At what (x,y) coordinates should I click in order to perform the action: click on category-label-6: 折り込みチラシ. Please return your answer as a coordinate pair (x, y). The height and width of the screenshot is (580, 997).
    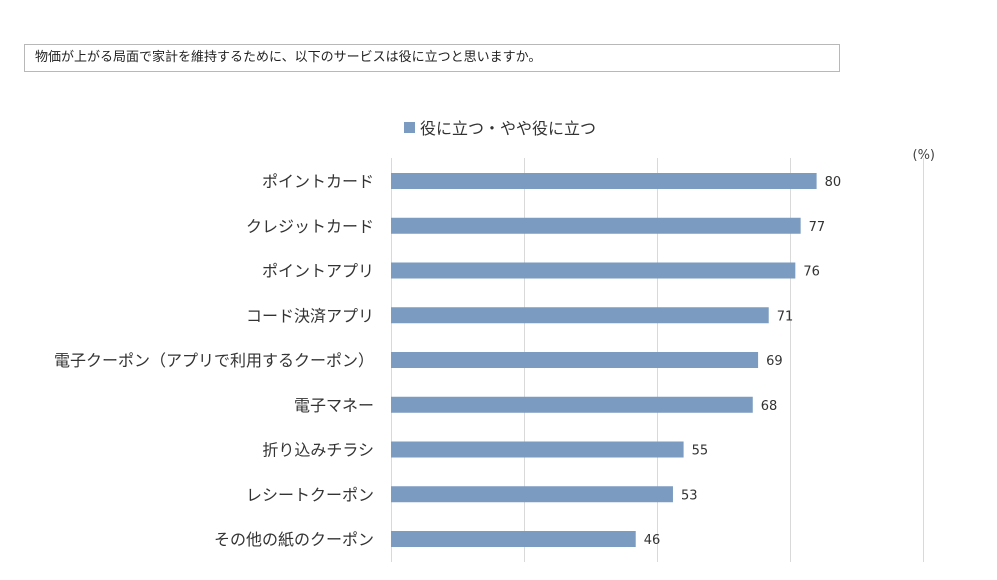
    Looking at the image, I should click on (318, 450).